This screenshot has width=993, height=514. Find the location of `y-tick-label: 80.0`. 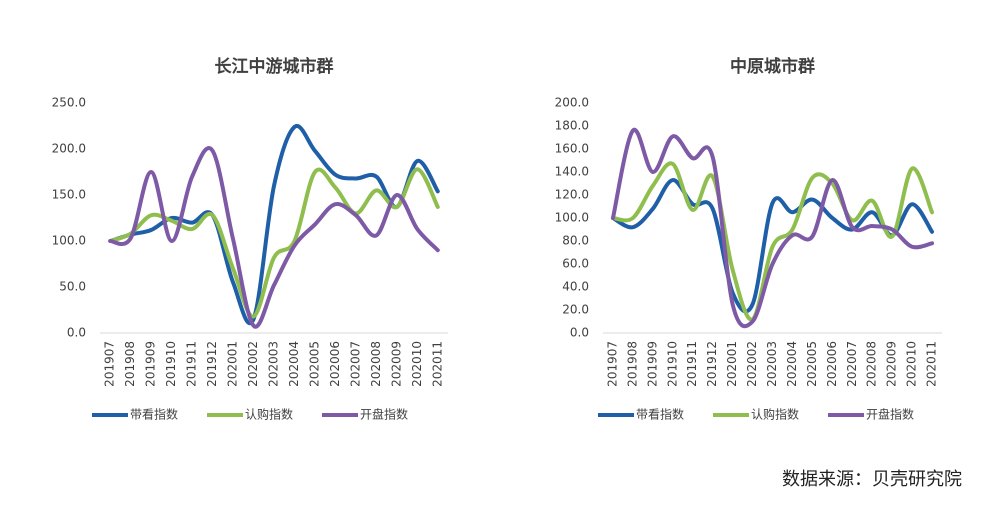

y-tick-label: 80.0 is located at coordinates (575, 241).